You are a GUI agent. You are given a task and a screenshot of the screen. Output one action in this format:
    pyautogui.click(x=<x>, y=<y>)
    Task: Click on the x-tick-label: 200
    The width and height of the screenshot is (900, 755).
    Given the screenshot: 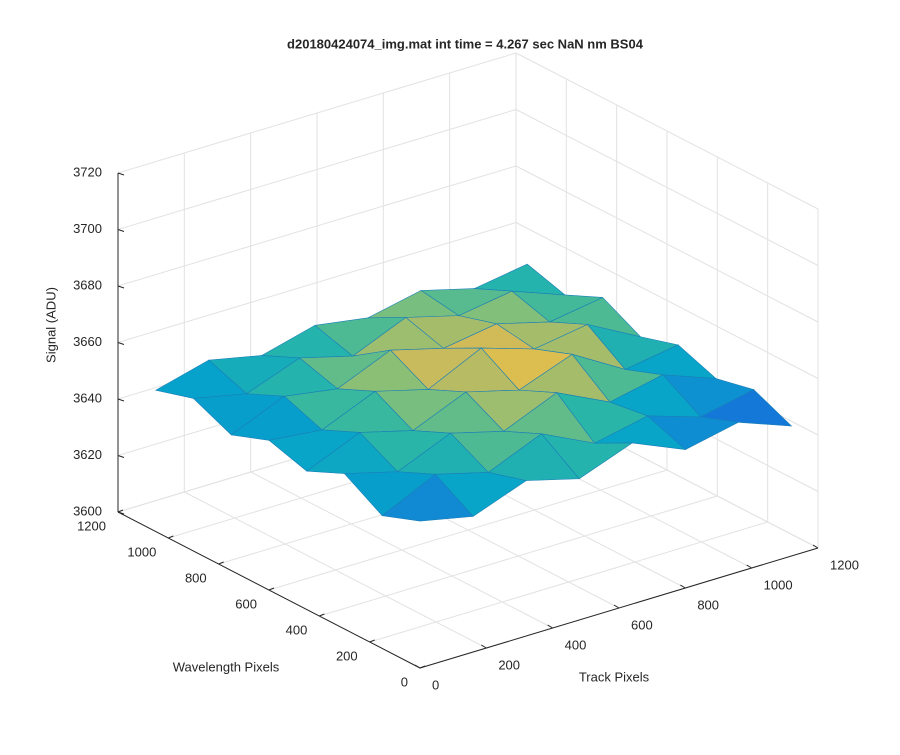 What is the action you would take?
    pyautogui.click(x=509, y=664)
    